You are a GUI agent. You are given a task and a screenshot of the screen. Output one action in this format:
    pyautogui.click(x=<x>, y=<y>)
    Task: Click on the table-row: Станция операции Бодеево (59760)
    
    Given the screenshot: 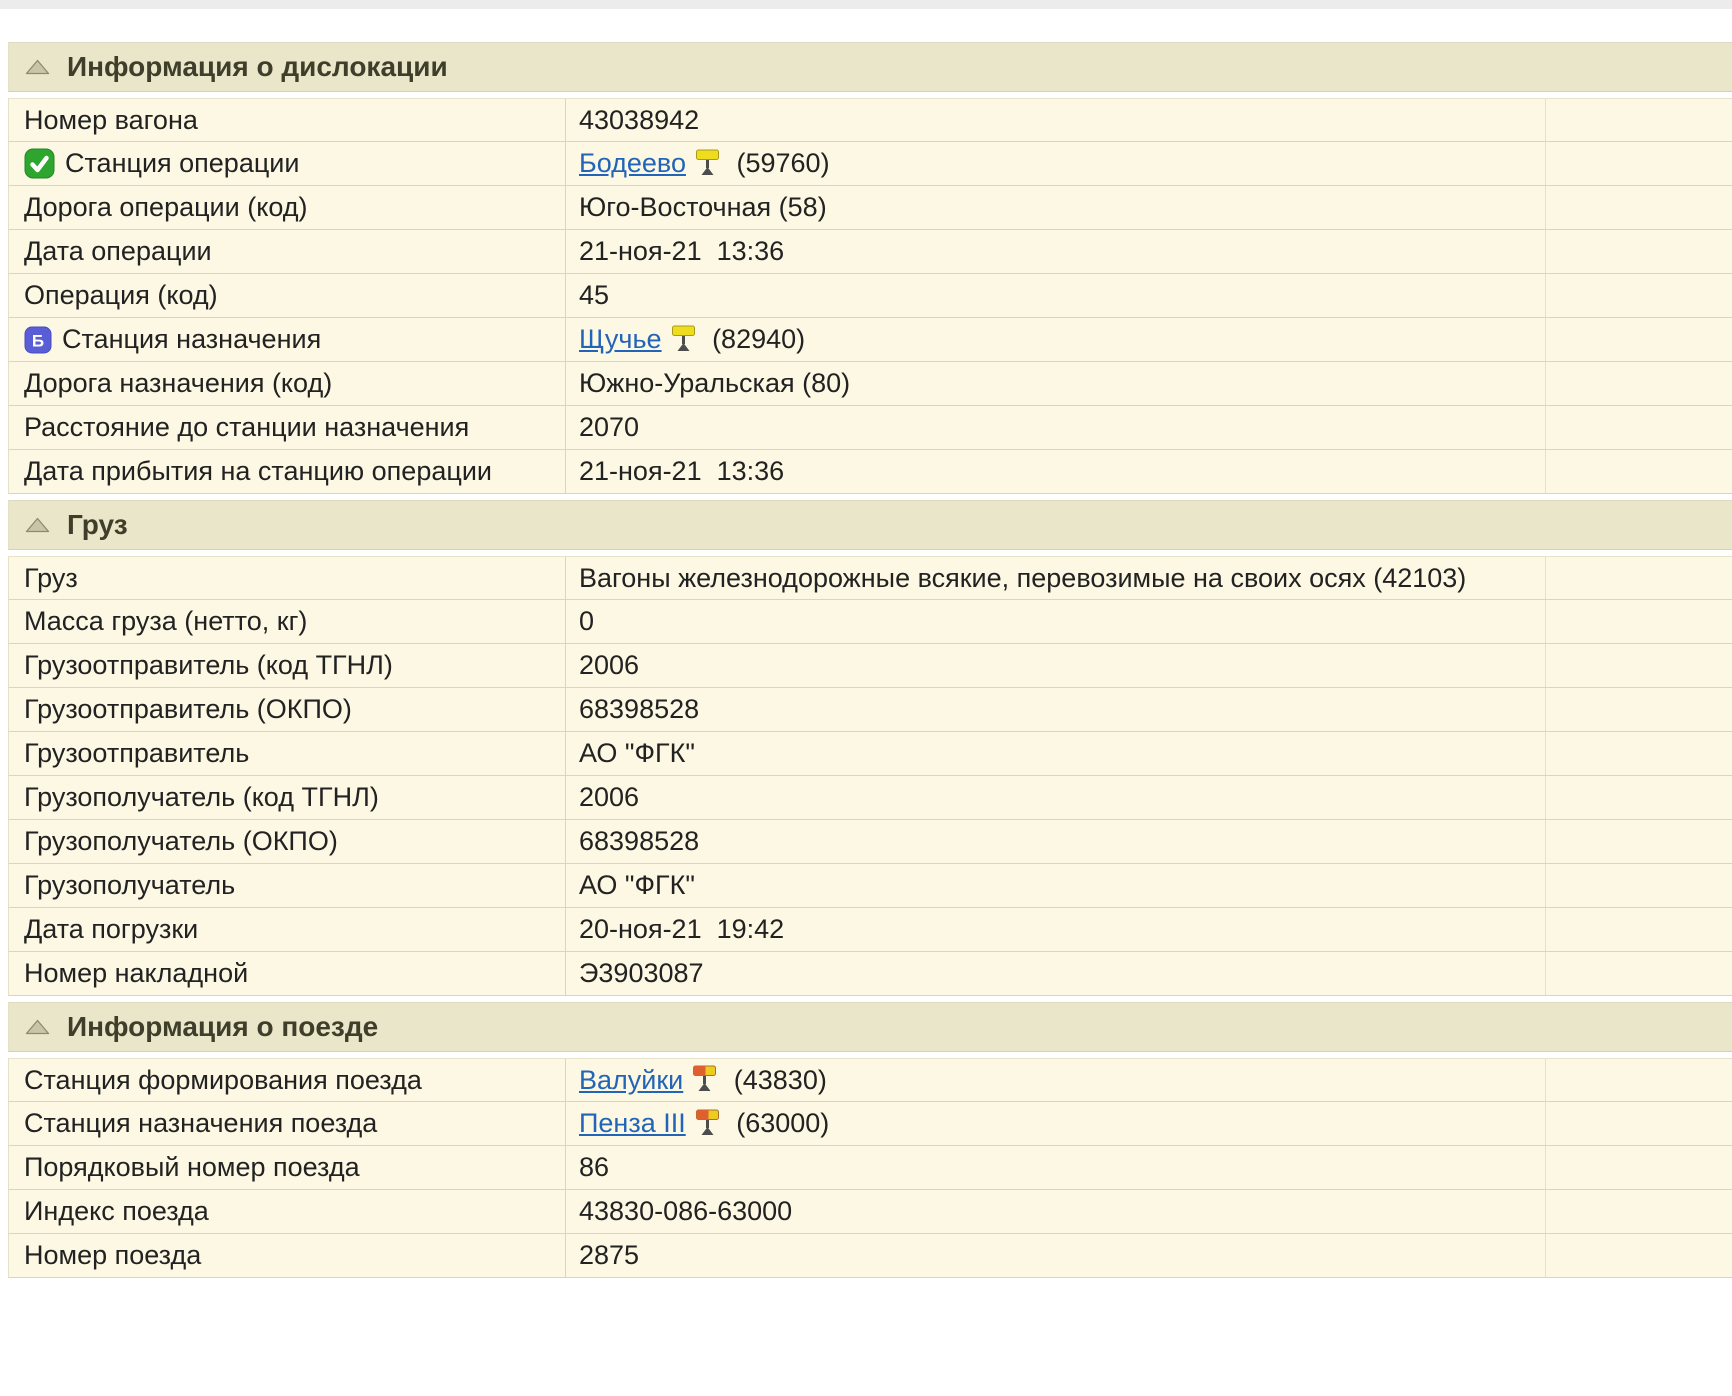 What is the action you would take?
    pyautogui.click(x=870, y=164)
    